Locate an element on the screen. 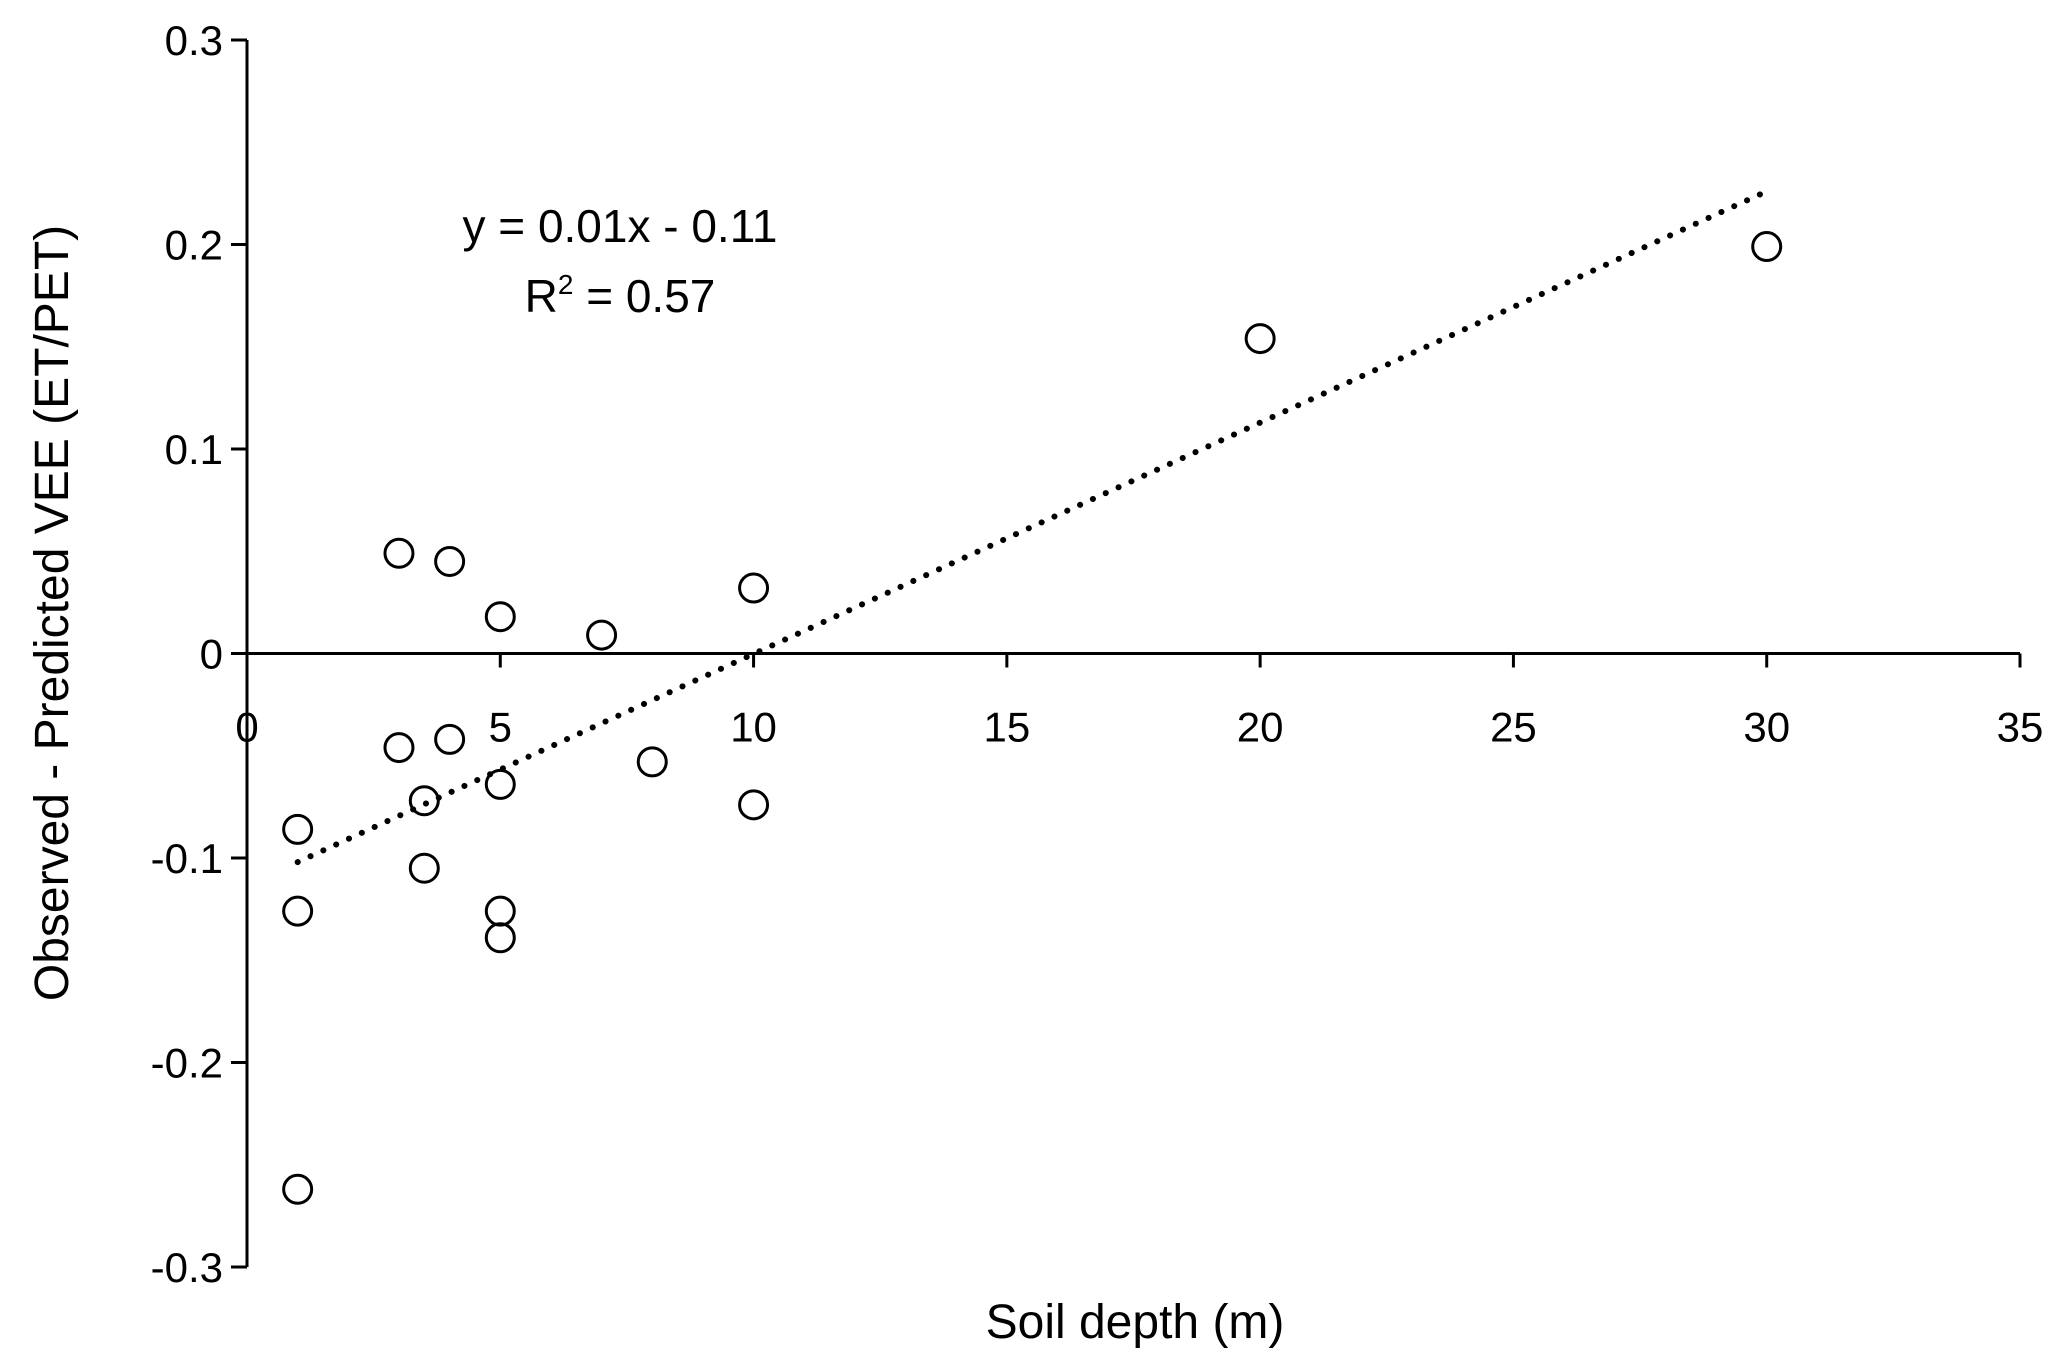 Image resolution: width=2067 pixels, height=1368 pixels. x-tick-label: 15 is located at coordinates (1006, 727).